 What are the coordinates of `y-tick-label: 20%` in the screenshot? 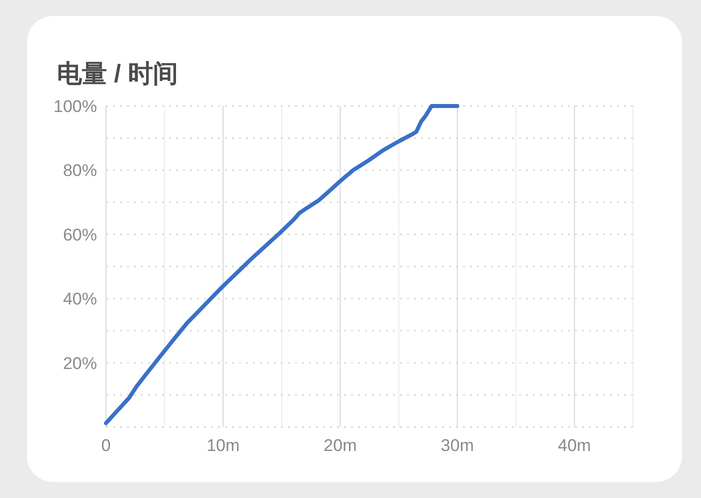 It's located at (79, 363).